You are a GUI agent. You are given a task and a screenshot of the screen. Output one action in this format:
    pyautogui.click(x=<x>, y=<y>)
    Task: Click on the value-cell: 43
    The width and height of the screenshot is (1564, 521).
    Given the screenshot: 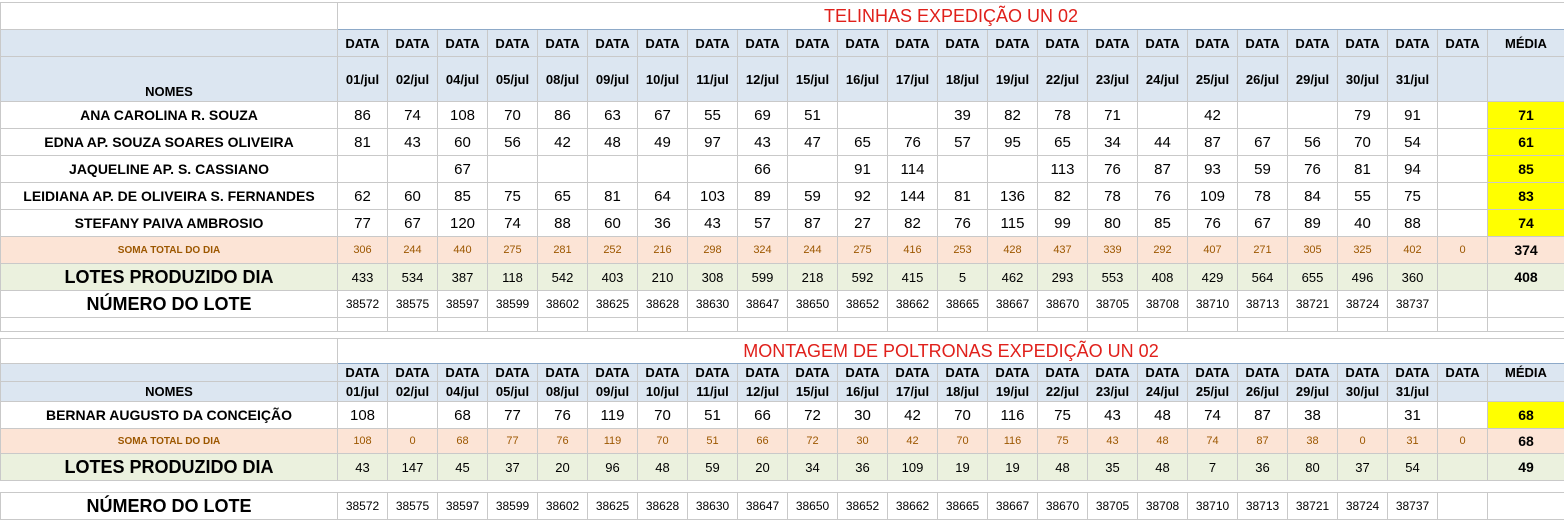 What is the action you would take?
    pyautogui.click(x=1112, y=415)
    